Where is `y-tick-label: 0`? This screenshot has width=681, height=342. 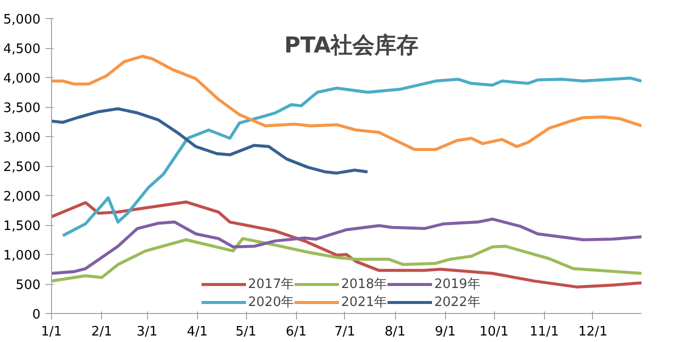
y-tick-label: 0 is located at coordinates (36, 315).